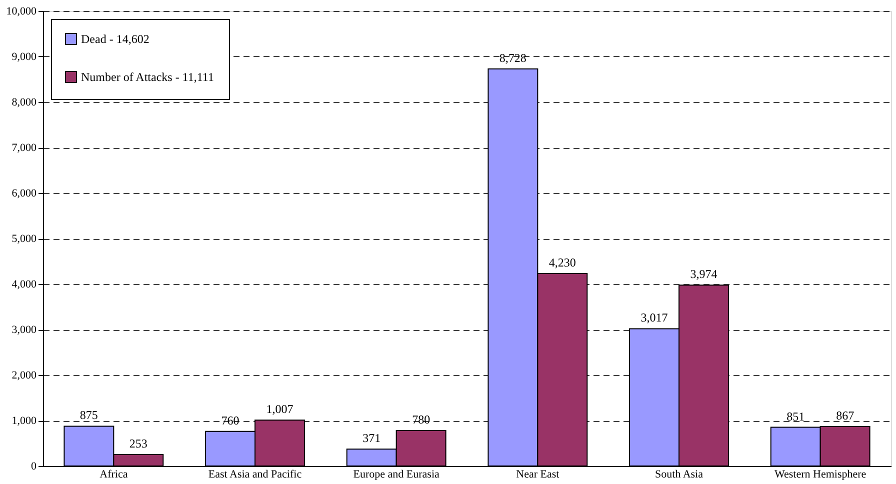 The width and height of the screenshot is (896, 484). What do you see at coordinates (138, 443) in the screenshot?
I see `data-label: 253` at bounding box center [138, 443].